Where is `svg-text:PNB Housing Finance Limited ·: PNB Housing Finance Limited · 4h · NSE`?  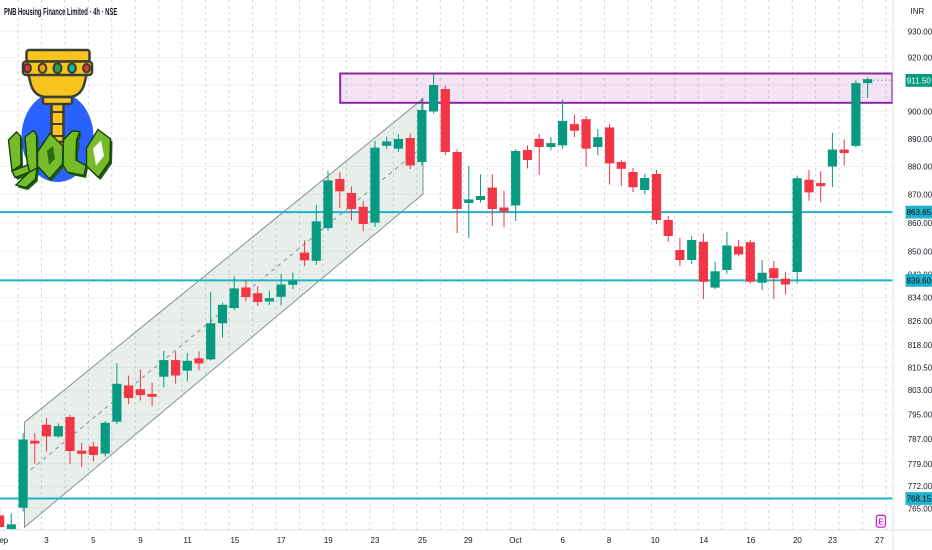
svg-text:PNB Housing Finance Limited ·: PNB Housing Finance Limited · 4h · NSE is located at coordinates (60, 11).